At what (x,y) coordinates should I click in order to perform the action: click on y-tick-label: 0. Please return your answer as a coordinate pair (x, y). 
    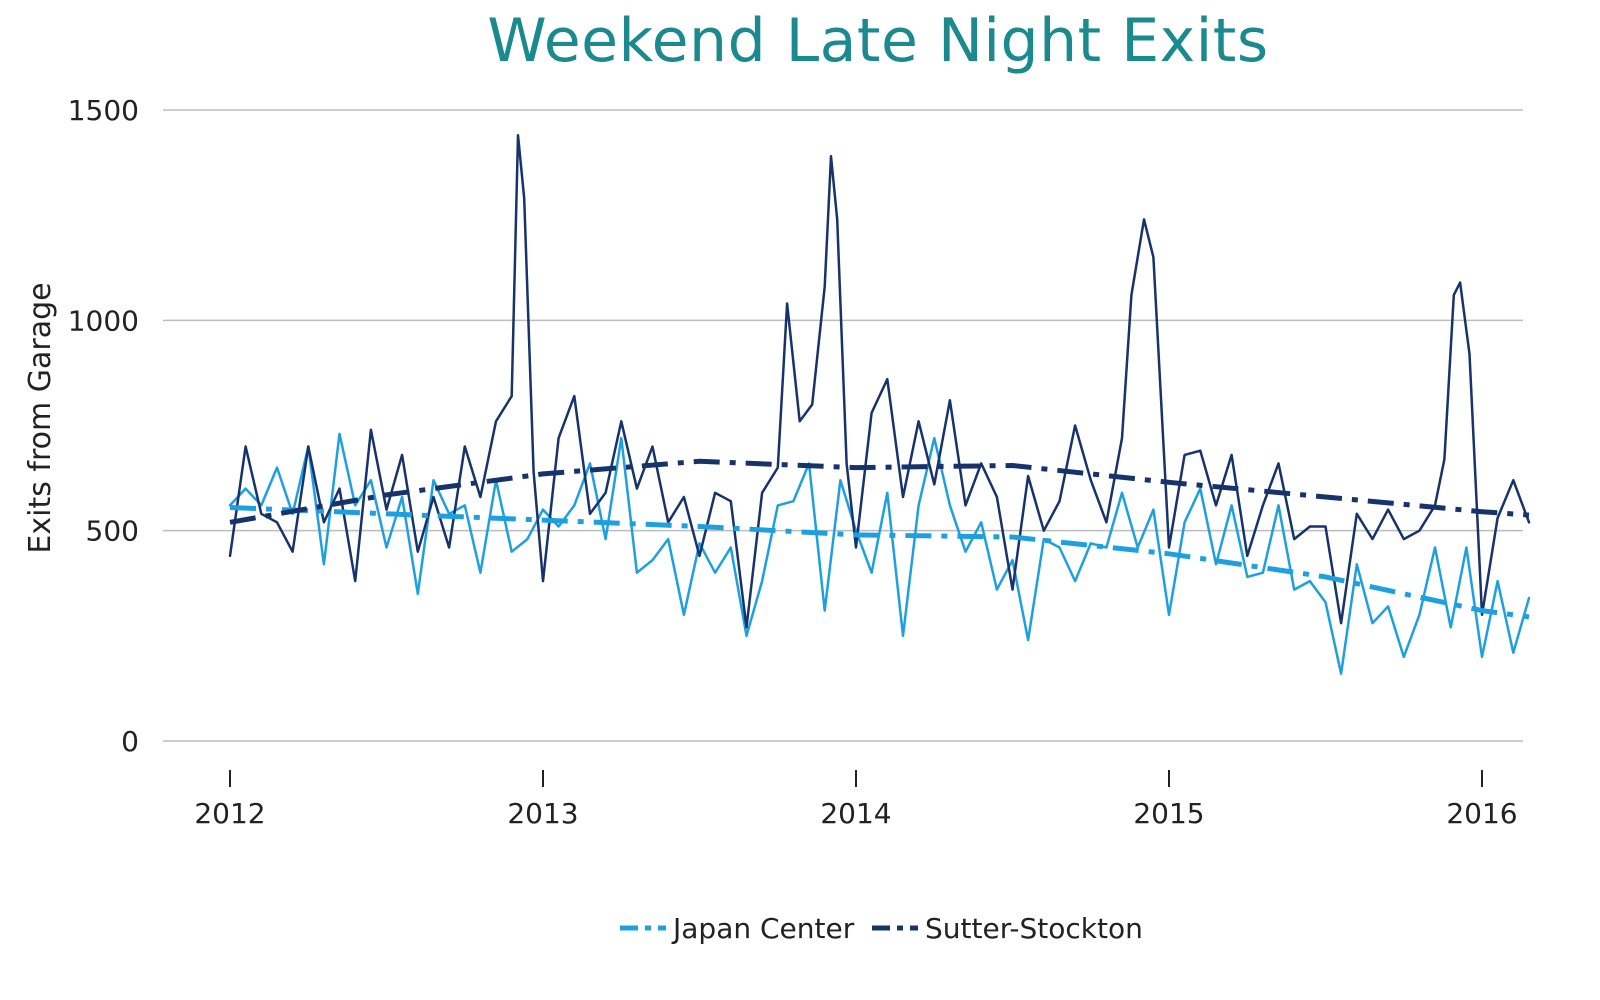
    Looking at the image, I should click on (130, 741).